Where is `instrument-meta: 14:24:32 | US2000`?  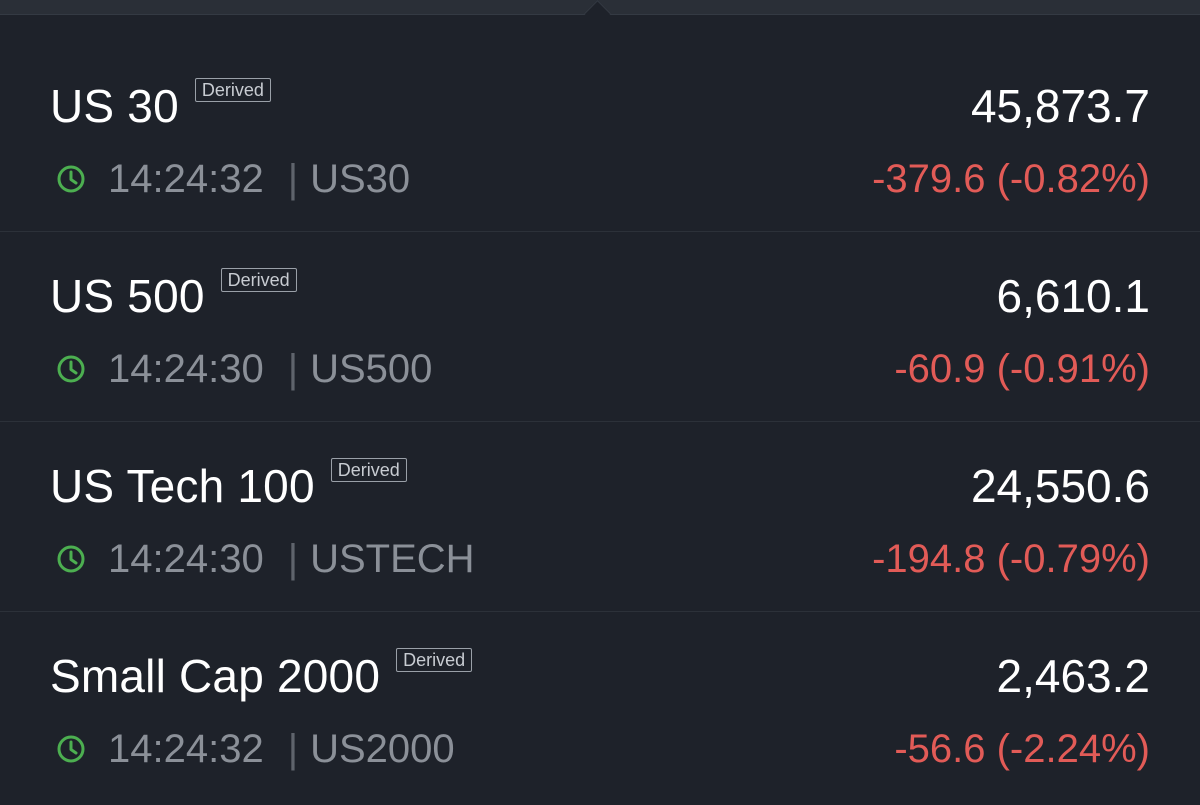
instrument-meta: 14:24:32 | US2000 is located at coordinates (255, 749).